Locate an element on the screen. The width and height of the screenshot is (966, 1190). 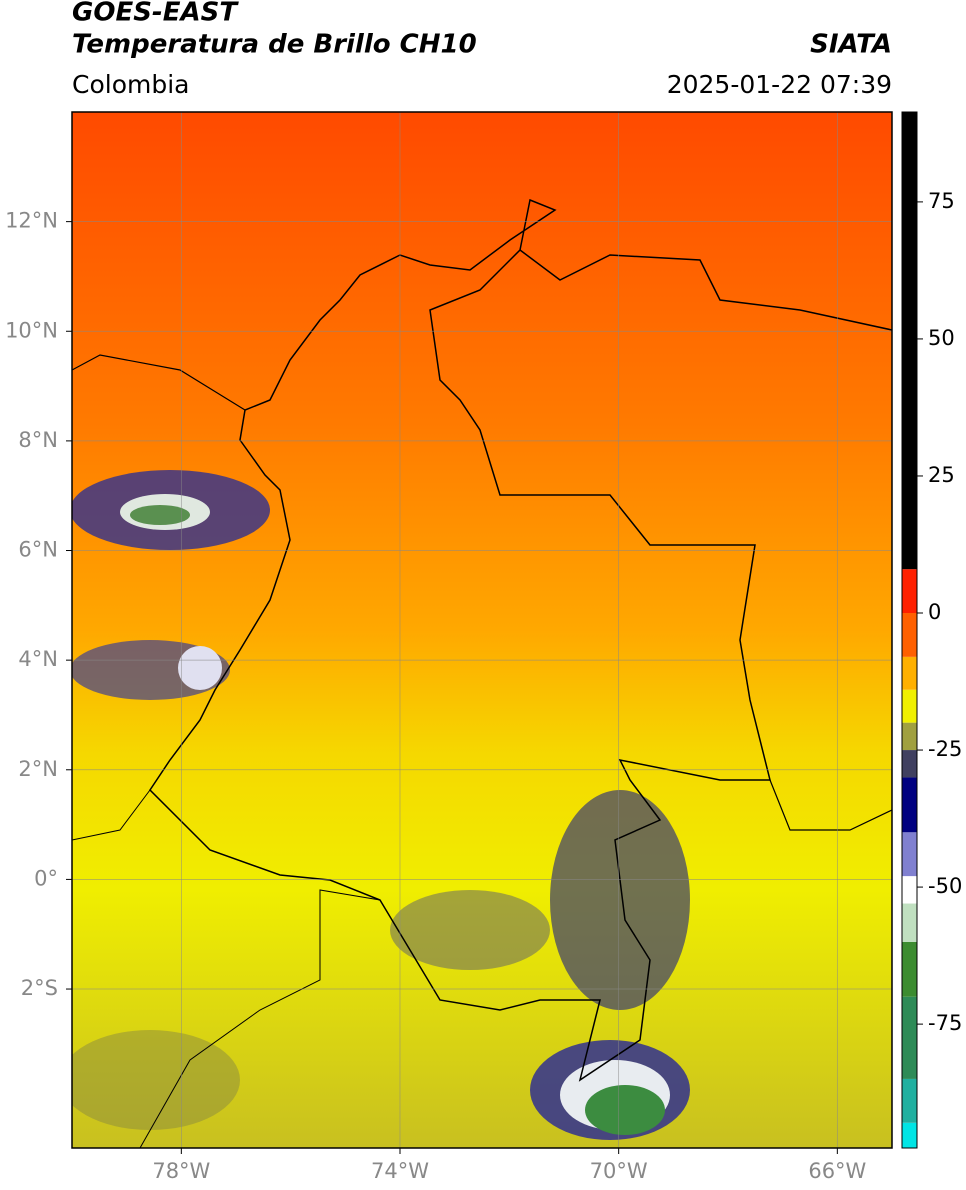
colorbar-label: -25 is located at coordinates (945, 749).